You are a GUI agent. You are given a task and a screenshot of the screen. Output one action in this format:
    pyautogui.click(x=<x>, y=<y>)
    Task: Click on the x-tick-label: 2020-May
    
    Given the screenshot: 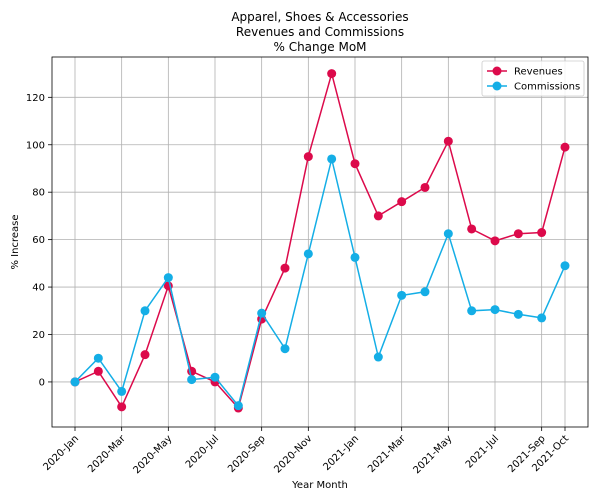 What is the action you would take?
    pyautogui.click(x=153, y=454)
    